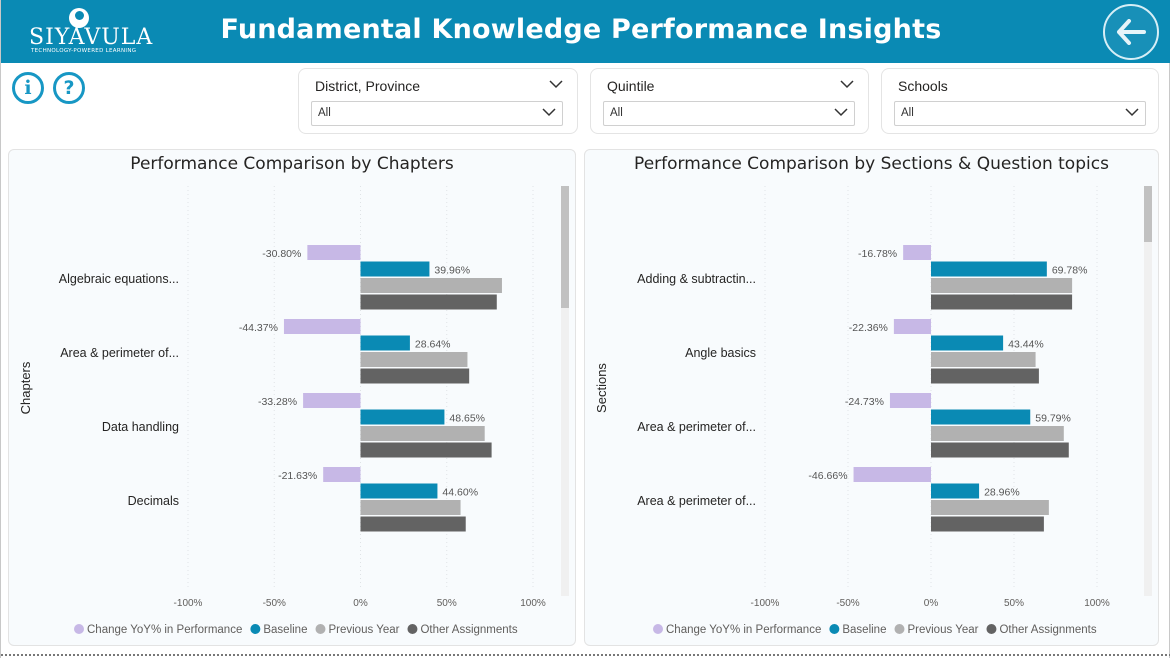 Image resolution: width=1170 pixels, height=658 pixels. What do you see at coordinates (285, 630) in the screenshot?
I see `legend-label: Baseline` at bounding box center [285, 630].